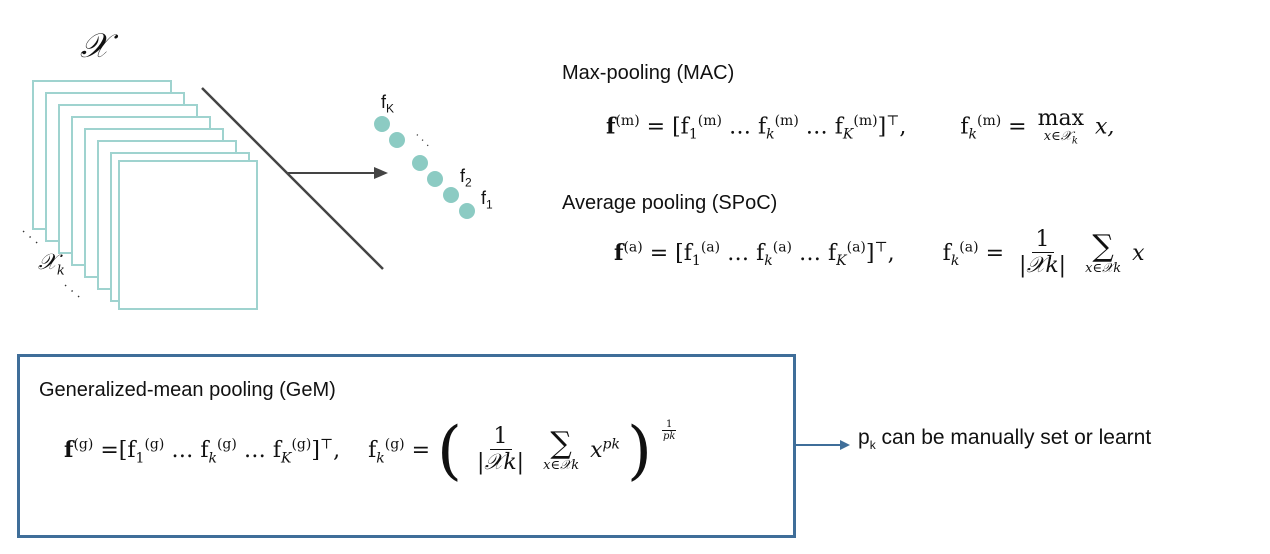 The width and height of the screenshot is (1270, 554). I want to click on avg-sum-sub: x∈𝒳k, so click(1103, 268).